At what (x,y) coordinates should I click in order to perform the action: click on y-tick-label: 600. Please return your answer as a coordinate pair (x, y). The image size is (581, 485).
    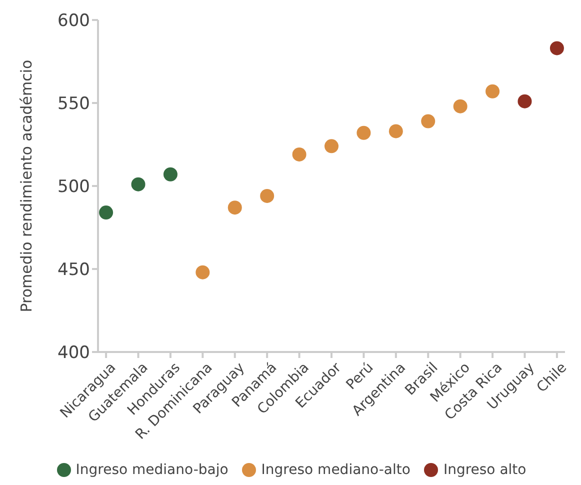
    Looking at the image, I should click on (74, 21).